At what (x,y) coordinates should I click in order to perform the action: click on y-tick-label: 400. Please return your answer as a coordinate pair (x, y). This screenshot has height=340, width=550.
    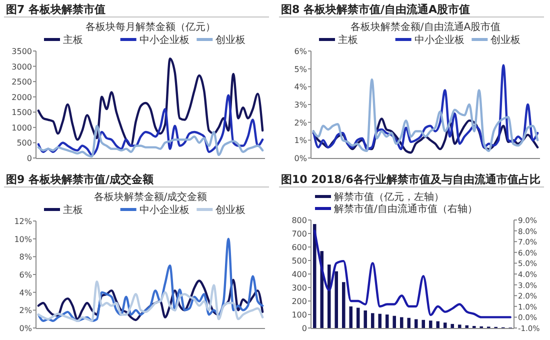
    Looking at the image, I should click on (299, 274).